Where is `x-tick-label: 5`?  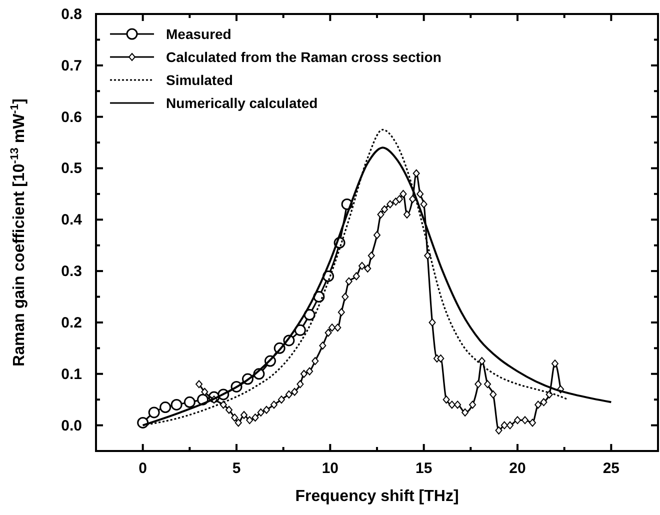 x-tick-label: 5 is located at coordinates (236, 468).